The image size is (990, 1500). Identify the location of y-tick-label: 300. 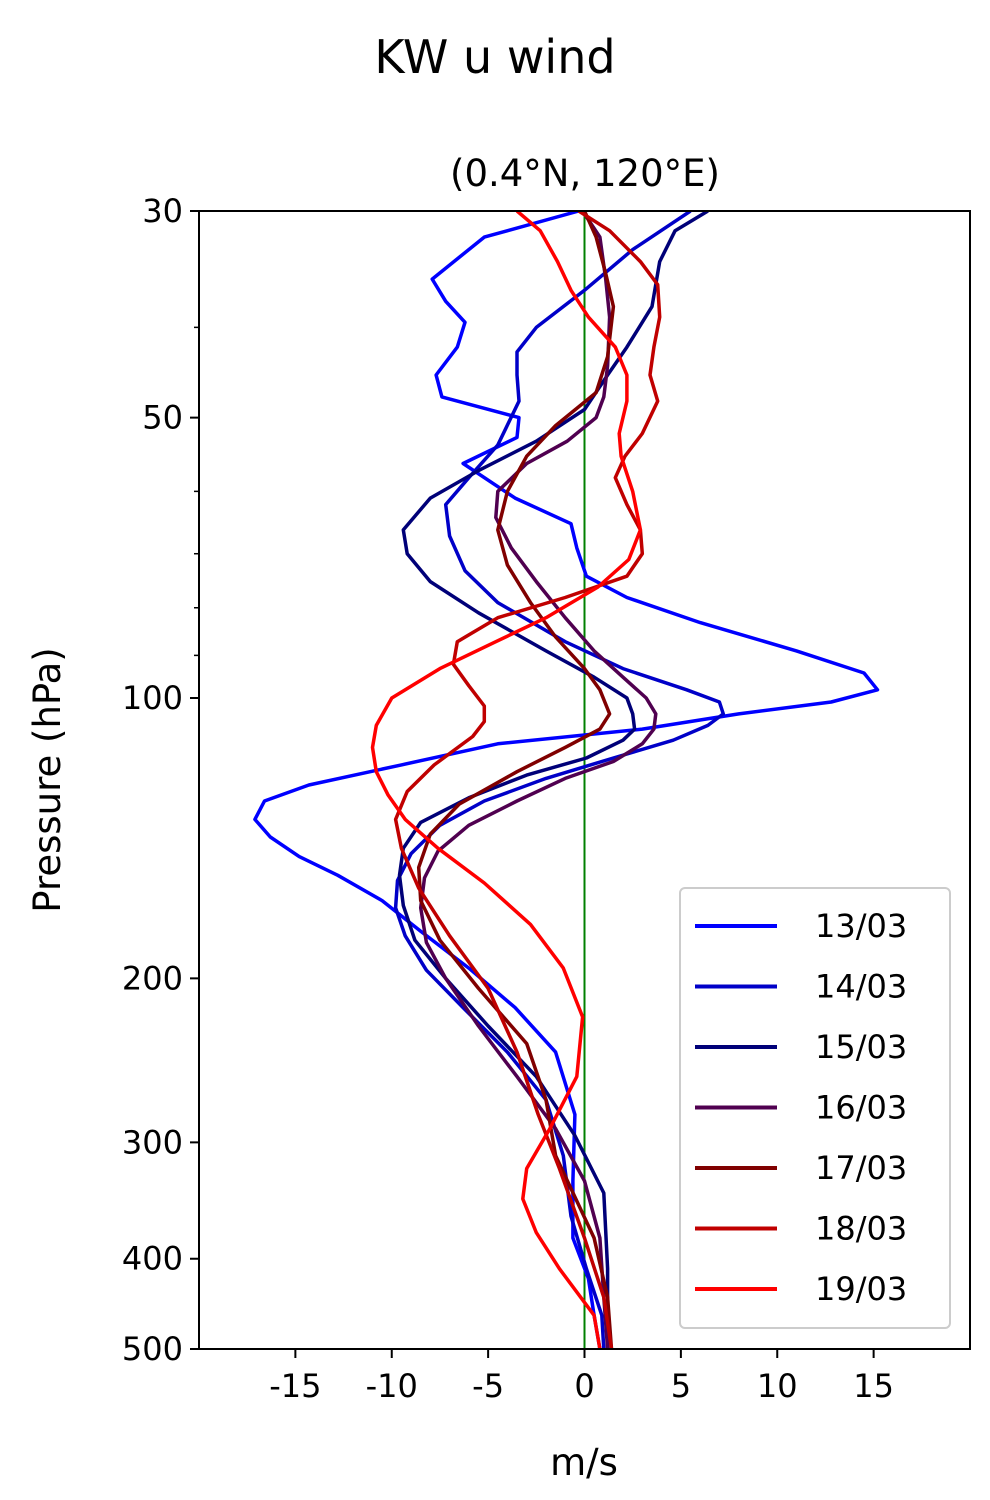
(152, 1142).